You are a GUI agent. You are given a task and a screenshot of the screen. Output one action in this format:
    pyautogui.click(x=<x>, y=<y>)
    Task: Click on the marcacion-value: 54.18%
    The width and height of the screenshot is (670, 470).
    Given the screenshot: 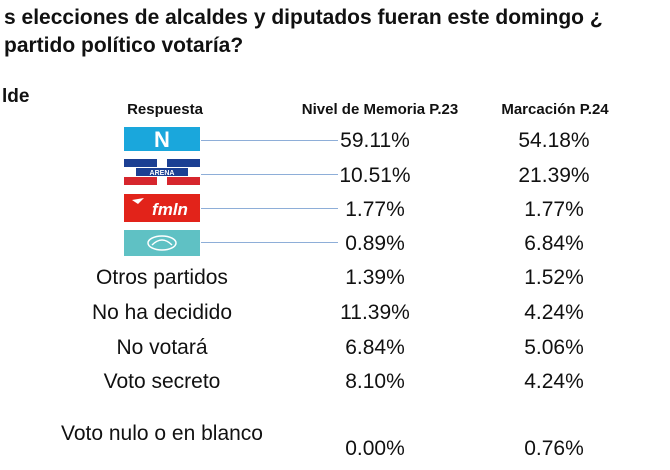 What is the action you would take?
    pyautogui.click(x=554, y=140)
    